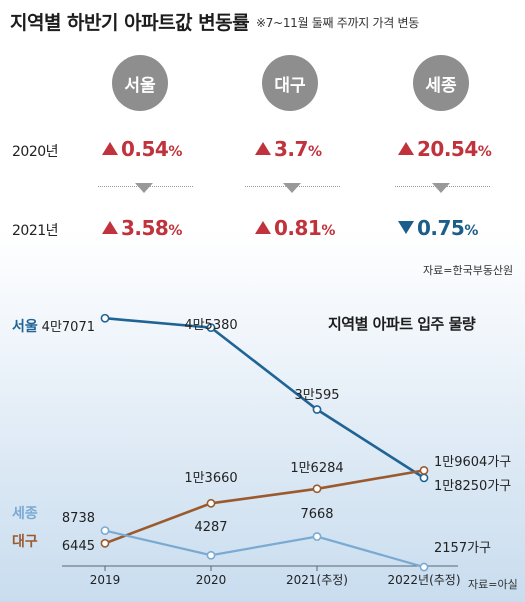  What do you see at coordinates (130, 23) in the screenshot?
I see `page-title: 지역별 하반기 아파트값 변동률` at bounding box center [130, 23].